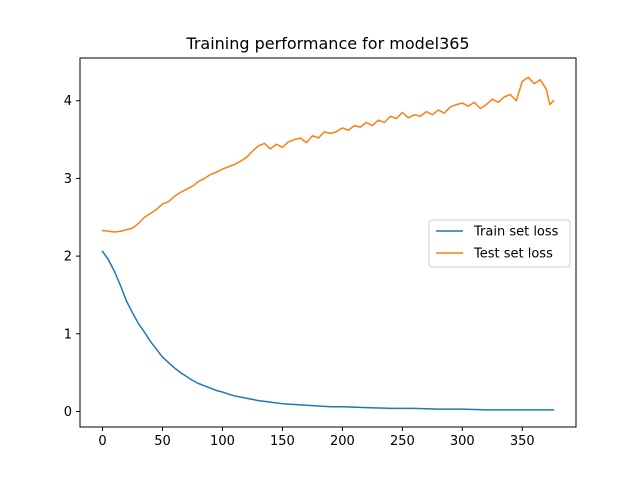 The width and height of the screenshot is (640, 480). I want to click on y-tick-label: 3, so click(68, 179).